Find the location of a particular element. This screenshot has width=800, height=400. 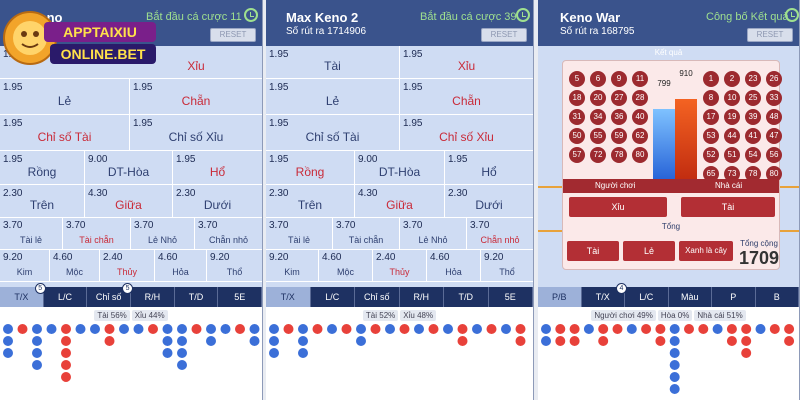

tab-chiso: Chỉ số 5 is located at coordinates (110, 295).